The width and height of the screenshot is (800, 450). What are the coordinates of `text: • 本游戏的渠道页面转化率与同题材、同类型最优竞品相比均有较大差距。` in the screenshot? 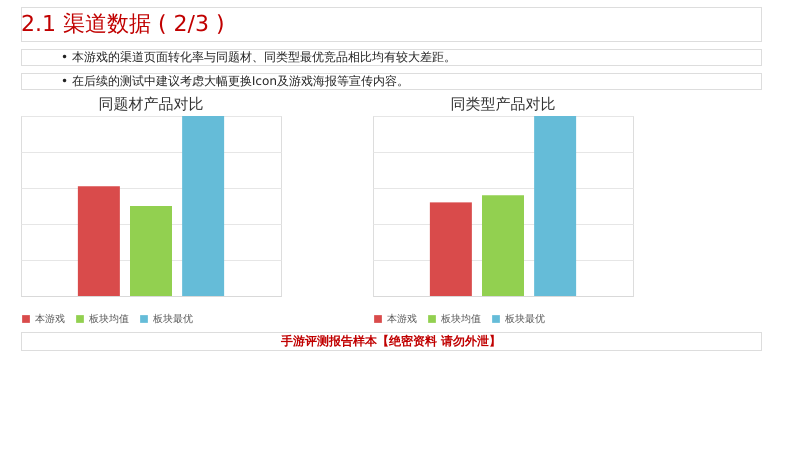 It's located at (258, 57).